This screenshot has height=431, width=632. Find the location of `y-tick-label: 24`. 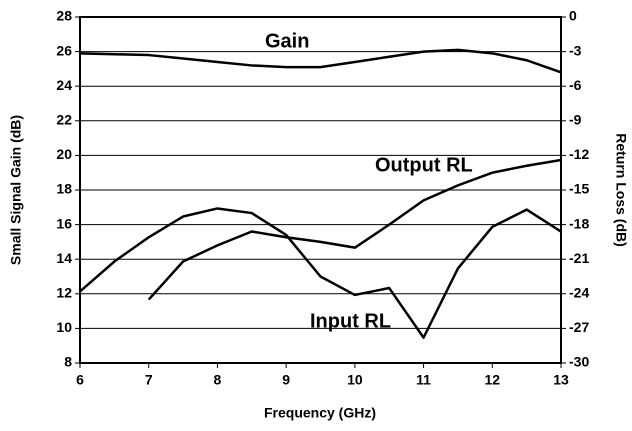

y-tick-label: 24 is located at coordinates (64, 85).